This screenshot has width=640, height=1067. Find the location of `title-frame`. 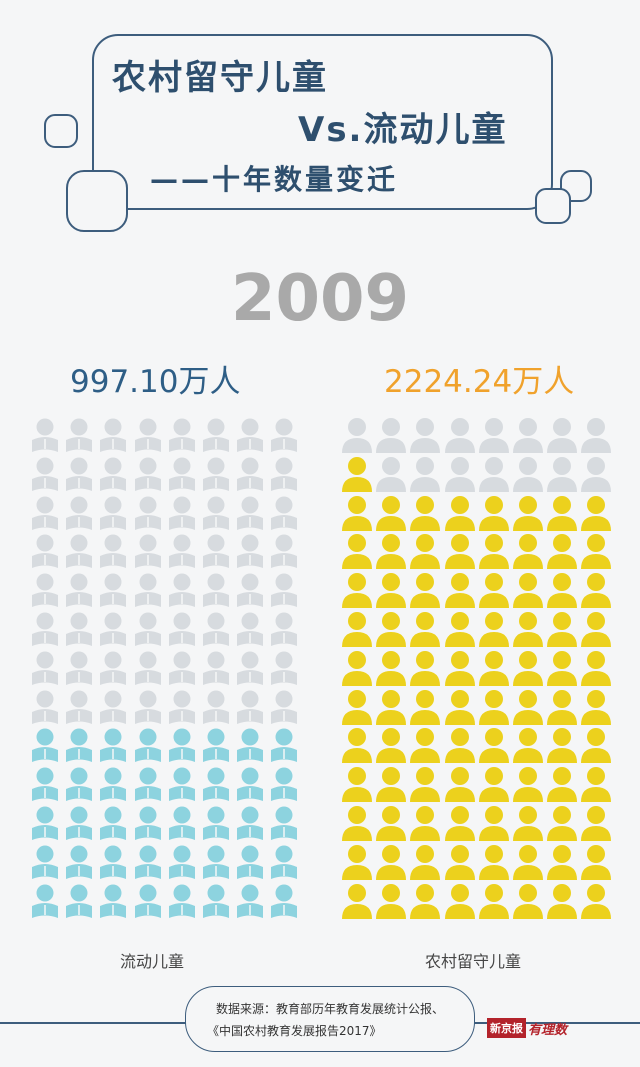

title-frame is located at coordinates (322, 122).